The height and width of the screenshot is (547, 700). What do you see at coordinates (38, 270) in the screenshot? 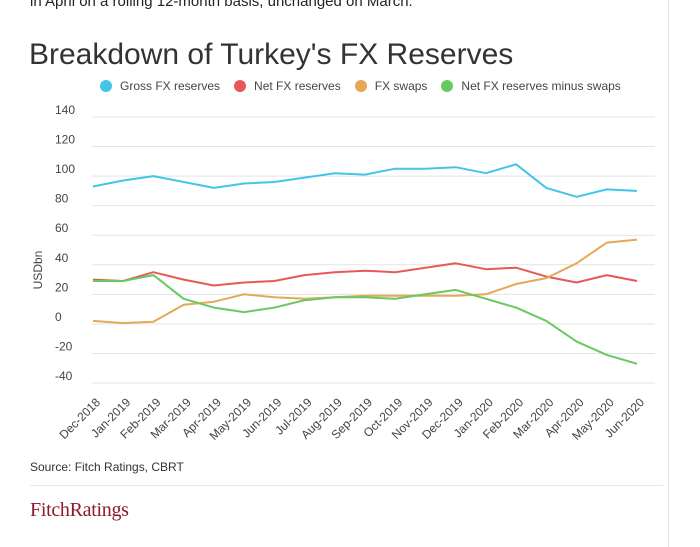
I see `y-axis-label: USDbn` at bounding box center [38, 270].